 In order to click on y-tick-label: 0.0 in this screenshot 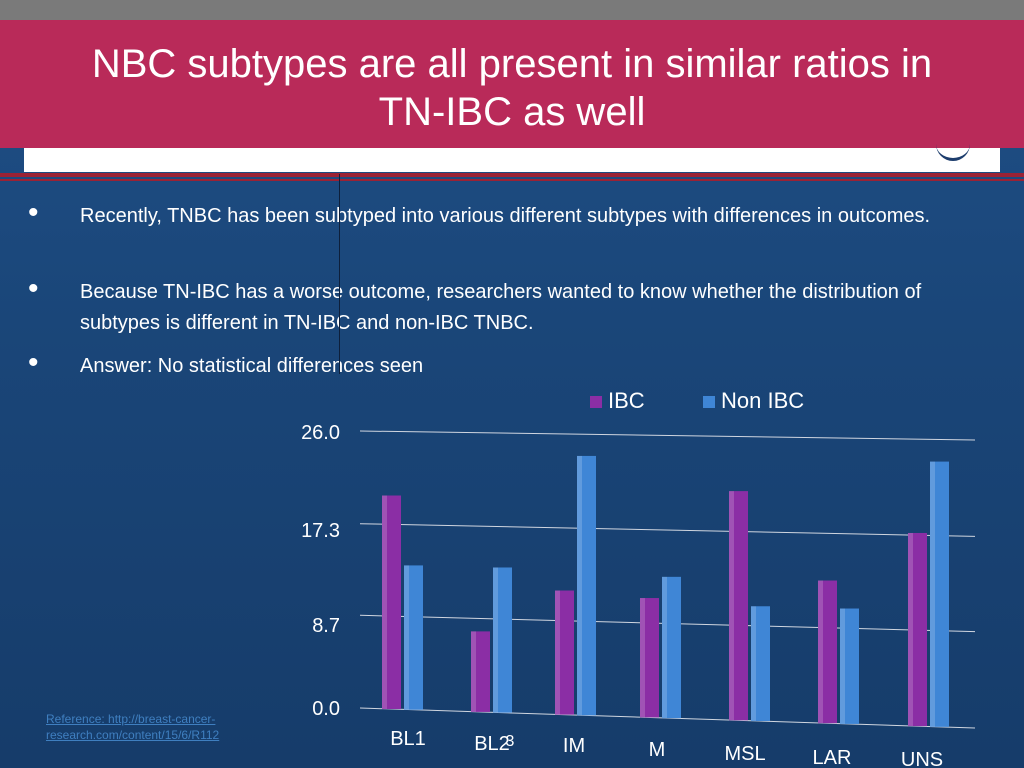, I will do `click(326, 709)`.